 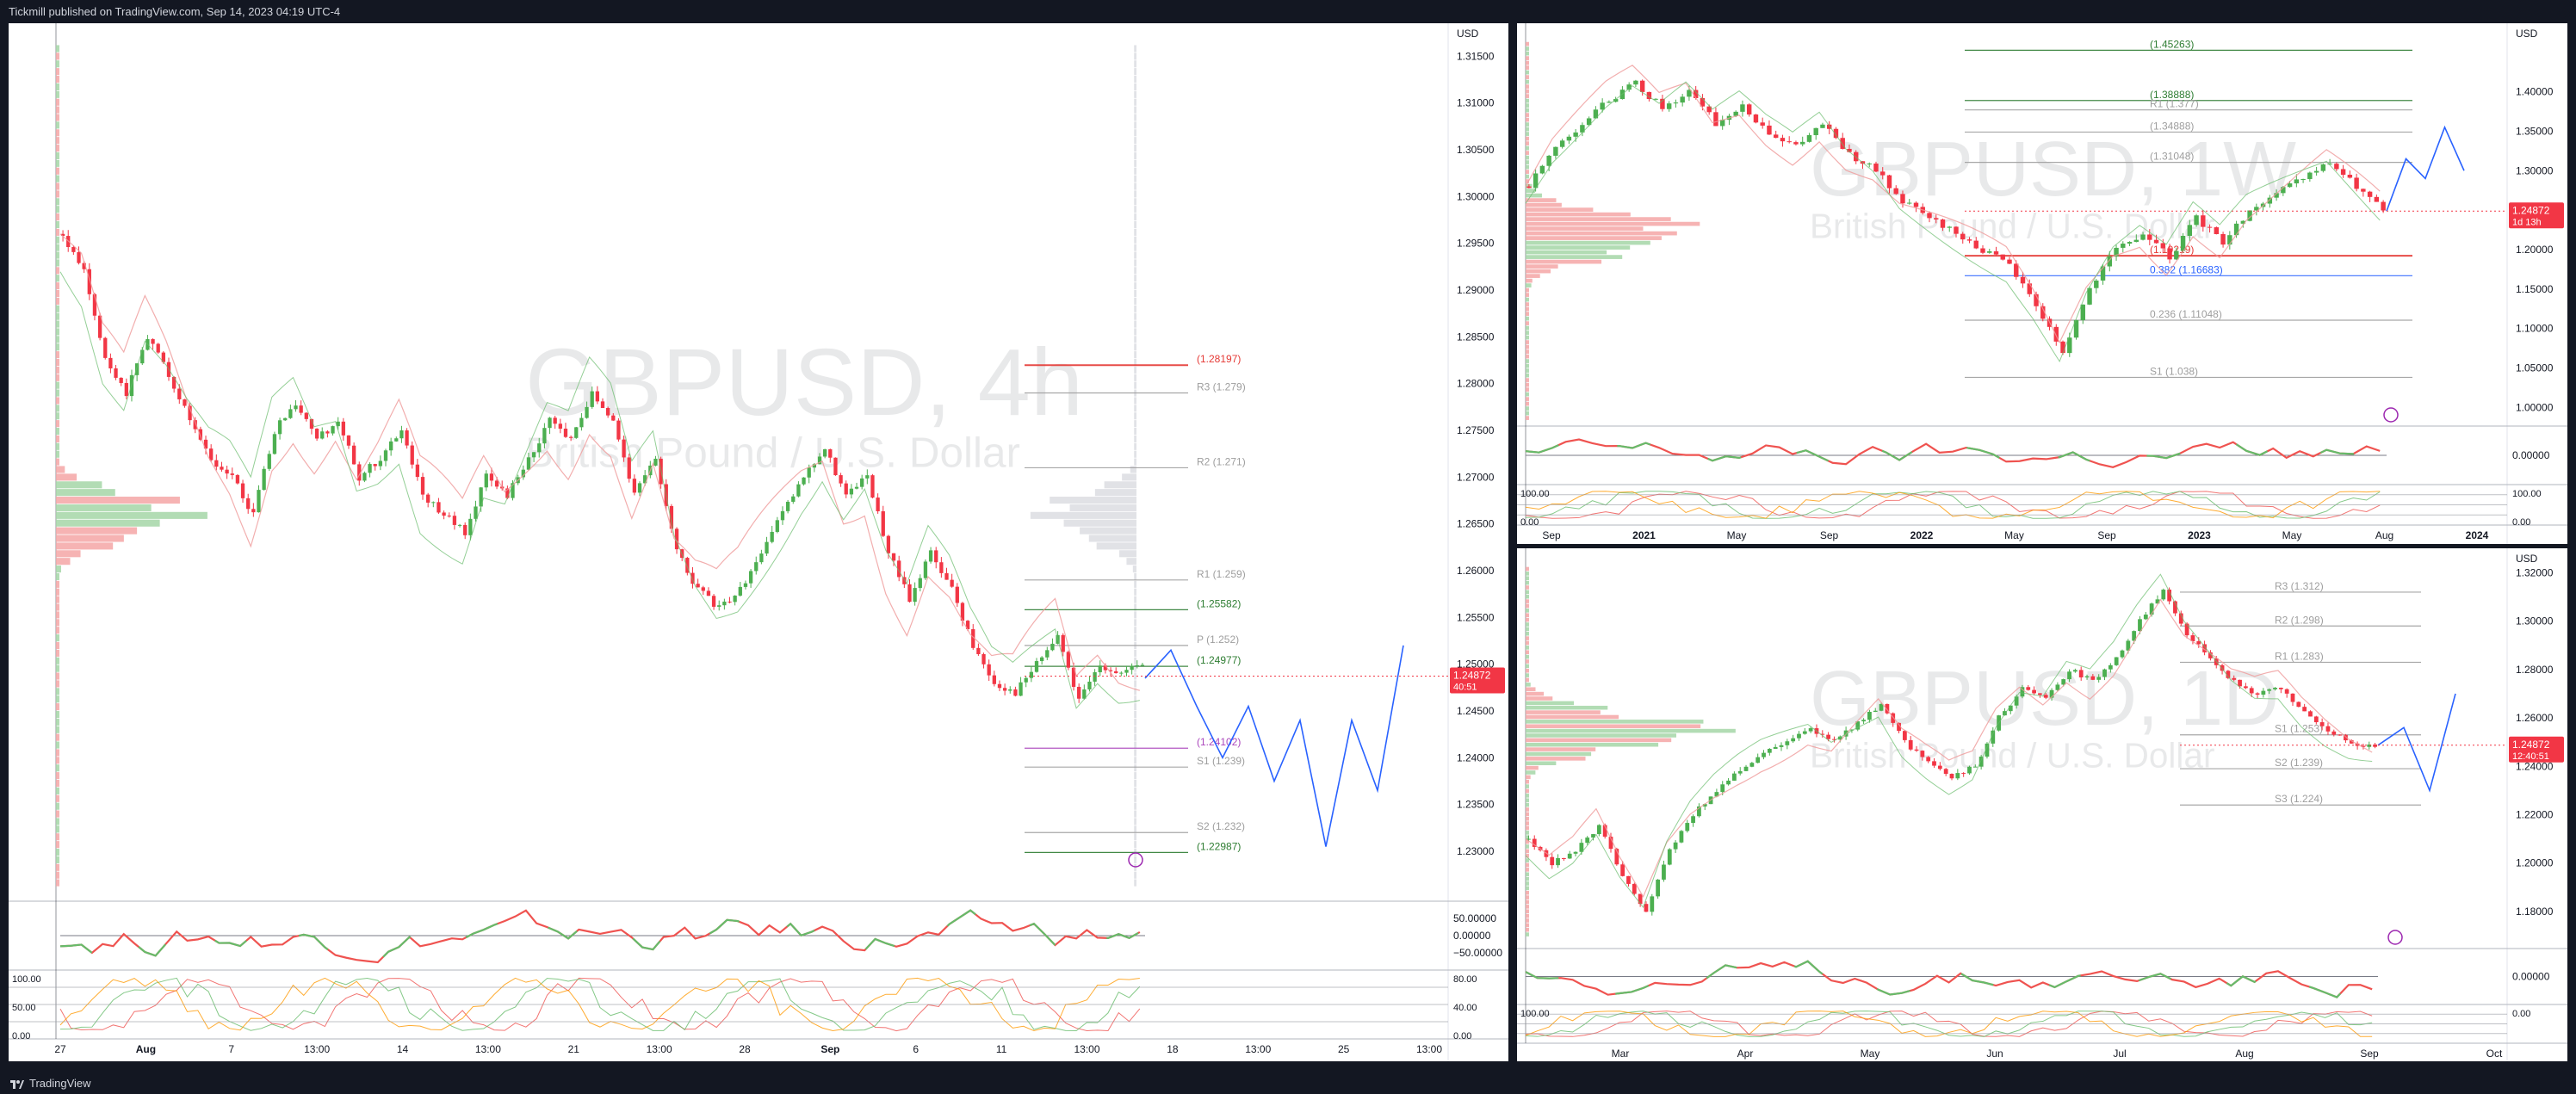 I want to click on time-tick-label: Apr, so click(x=1745, y=1054).